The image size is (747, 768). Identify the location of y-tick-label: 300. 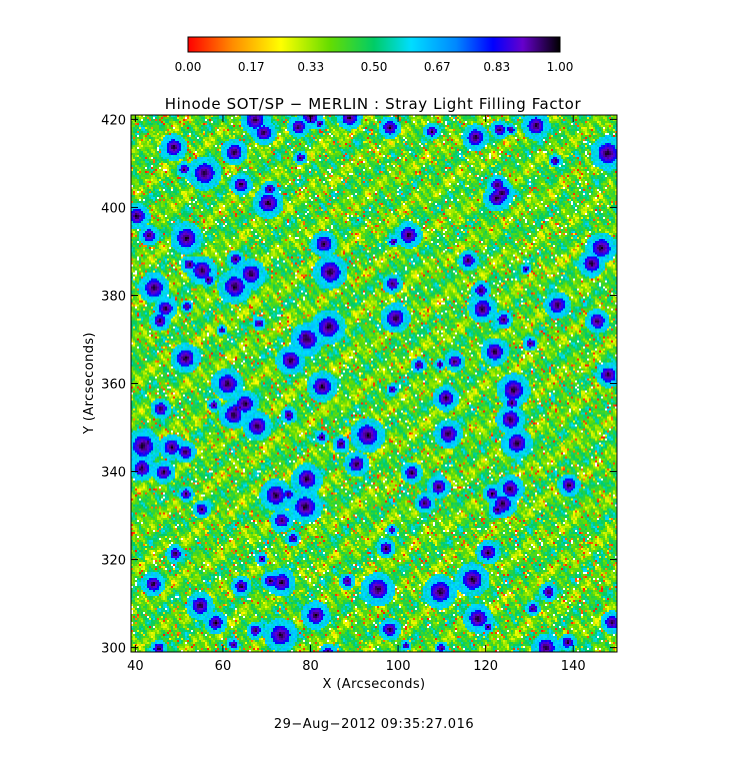
(113, 649).